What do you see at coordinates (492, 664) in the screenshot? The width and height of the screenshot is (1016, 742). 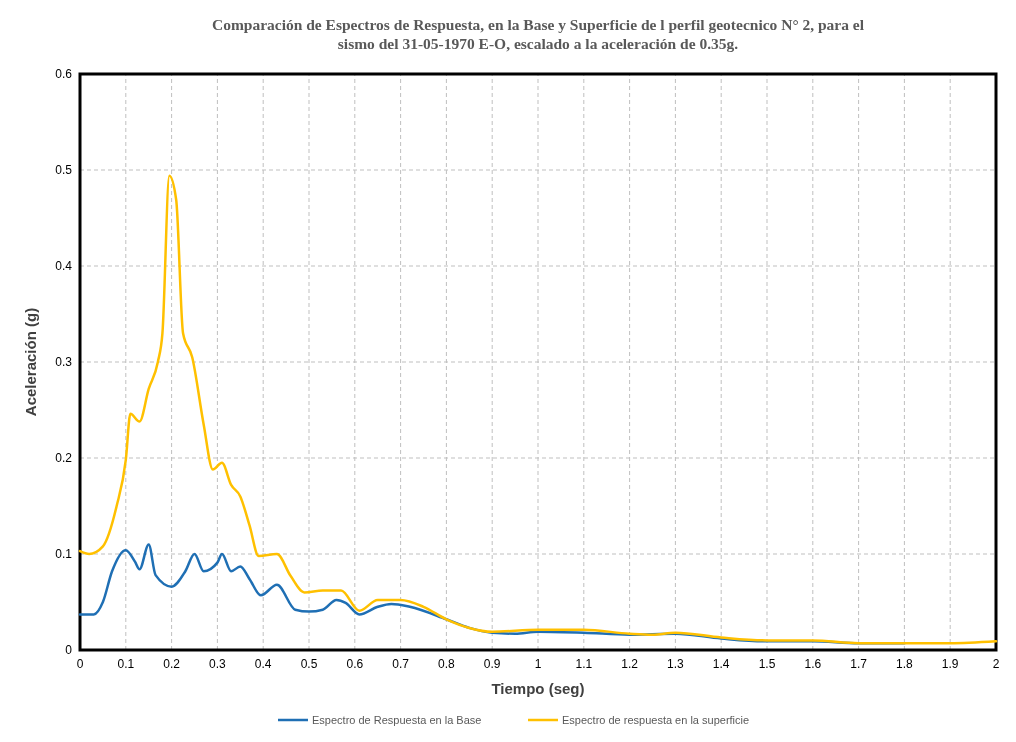 I see `x-tick-label: 0.9` at bounding box center [492, 664].